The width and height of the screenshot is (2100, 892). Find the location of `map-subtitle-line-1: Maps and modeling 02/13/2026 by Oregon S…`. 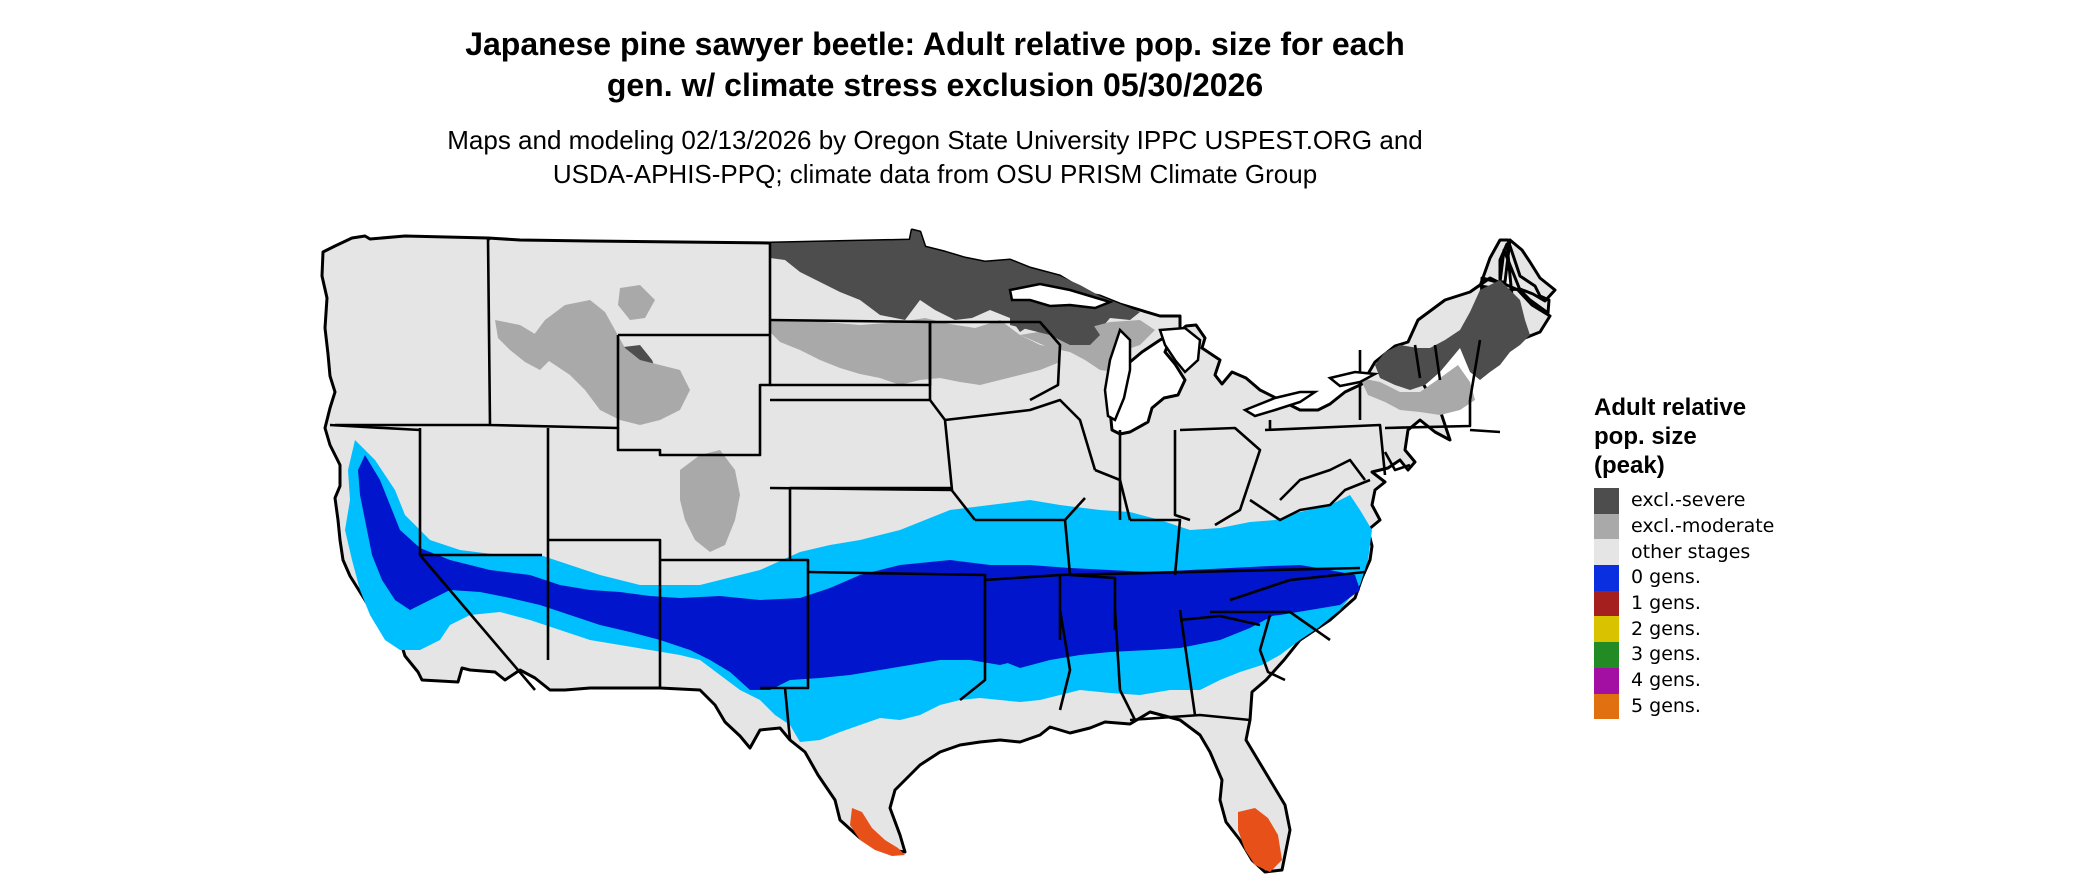

map-subtitle-line-1: Maps and modeling 02/13/2026 by Oregon S… is located at coordinates (935, 140).